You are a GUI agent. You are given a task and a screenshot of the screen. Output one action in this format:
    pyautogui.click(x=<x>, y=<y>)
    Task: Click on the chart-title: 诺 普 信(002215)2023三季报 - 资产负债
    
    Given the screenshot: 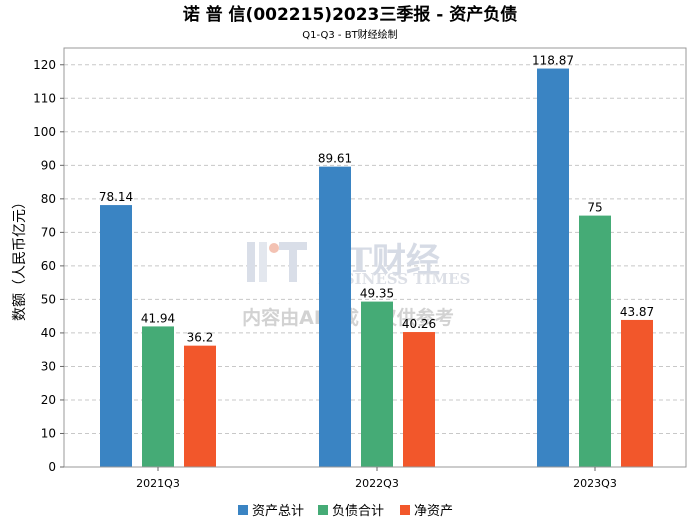 What is the action you would take?
    pyautogui.click(x=350, y=14)
    